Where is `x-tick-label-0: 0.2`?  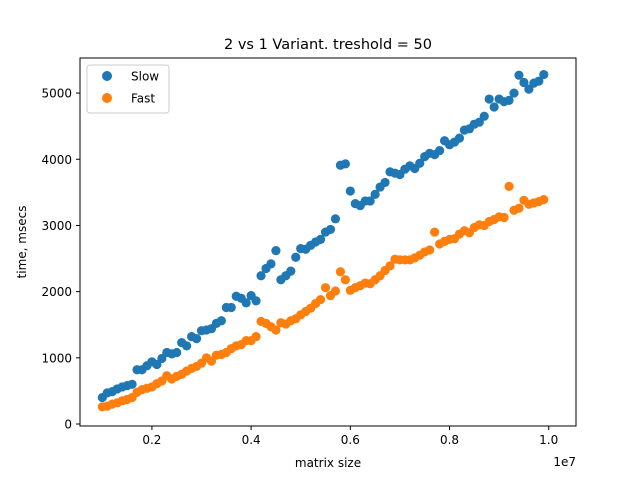
x-tick-label-0: 0.2 is located at coordinates (151, 440).